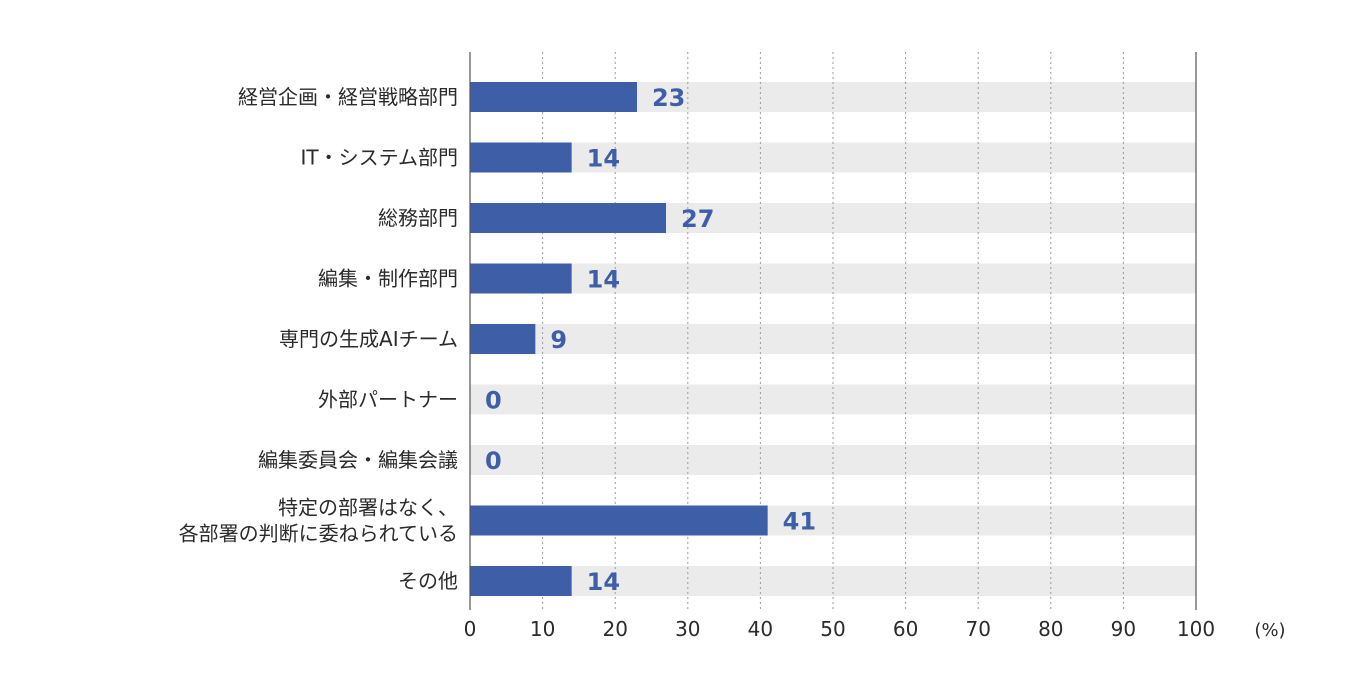 The image size is (1346, 685). Describe the element at coordinates (428, 581) in the screenshot. I see `category-label: その他` at that location.